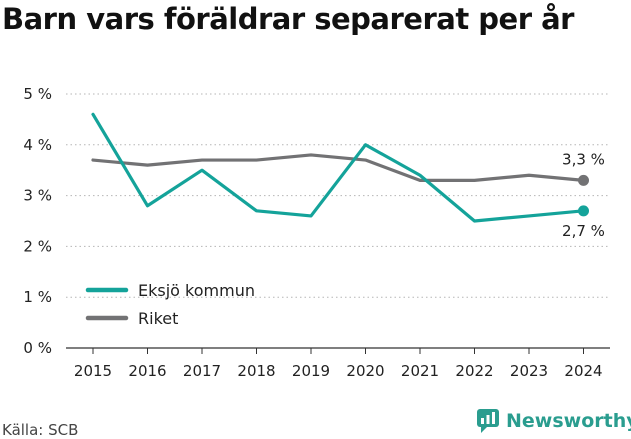 This screenshot has height=439, width=631. What do you see at coordinates (583, 211) in the screenshot?
I see `end-point-eksjö-kommun` at bounding box center [583, 211].